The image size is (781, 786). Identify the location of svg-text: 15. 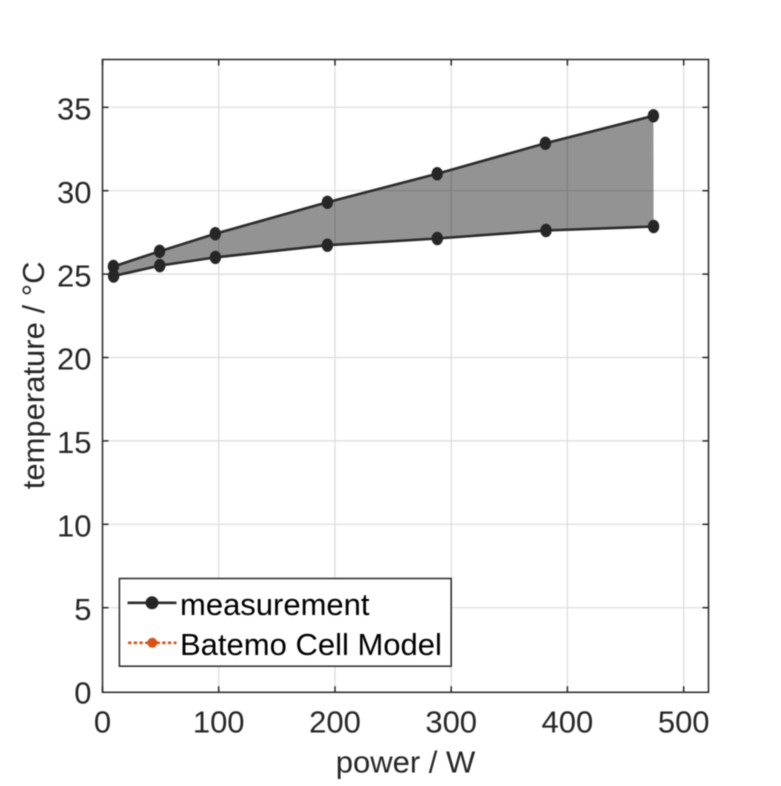
(74, 442).